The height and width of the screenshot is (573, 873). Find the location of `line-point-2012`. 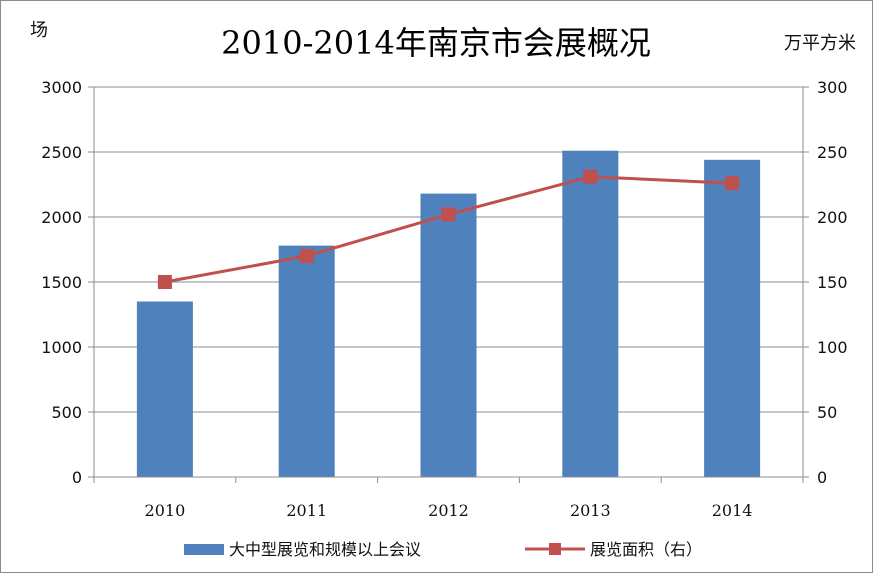

line-point-2012 is located at coordinates (448, 214).